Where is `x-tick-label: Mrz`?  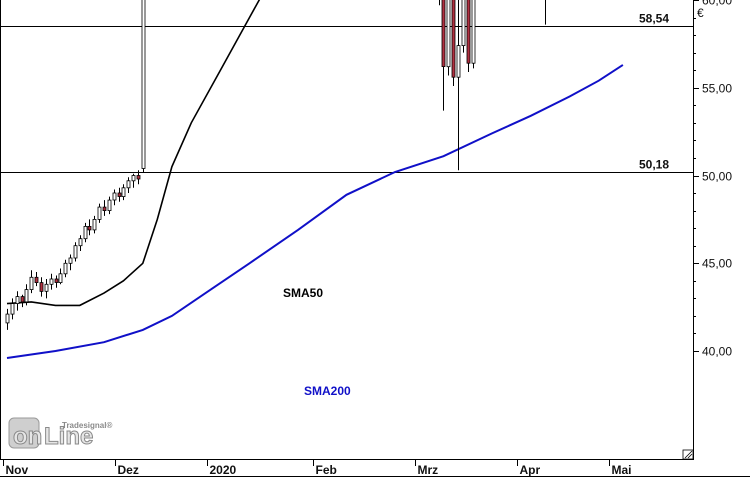 x-tick-label: Mrz is located at coordinates (428, 470).